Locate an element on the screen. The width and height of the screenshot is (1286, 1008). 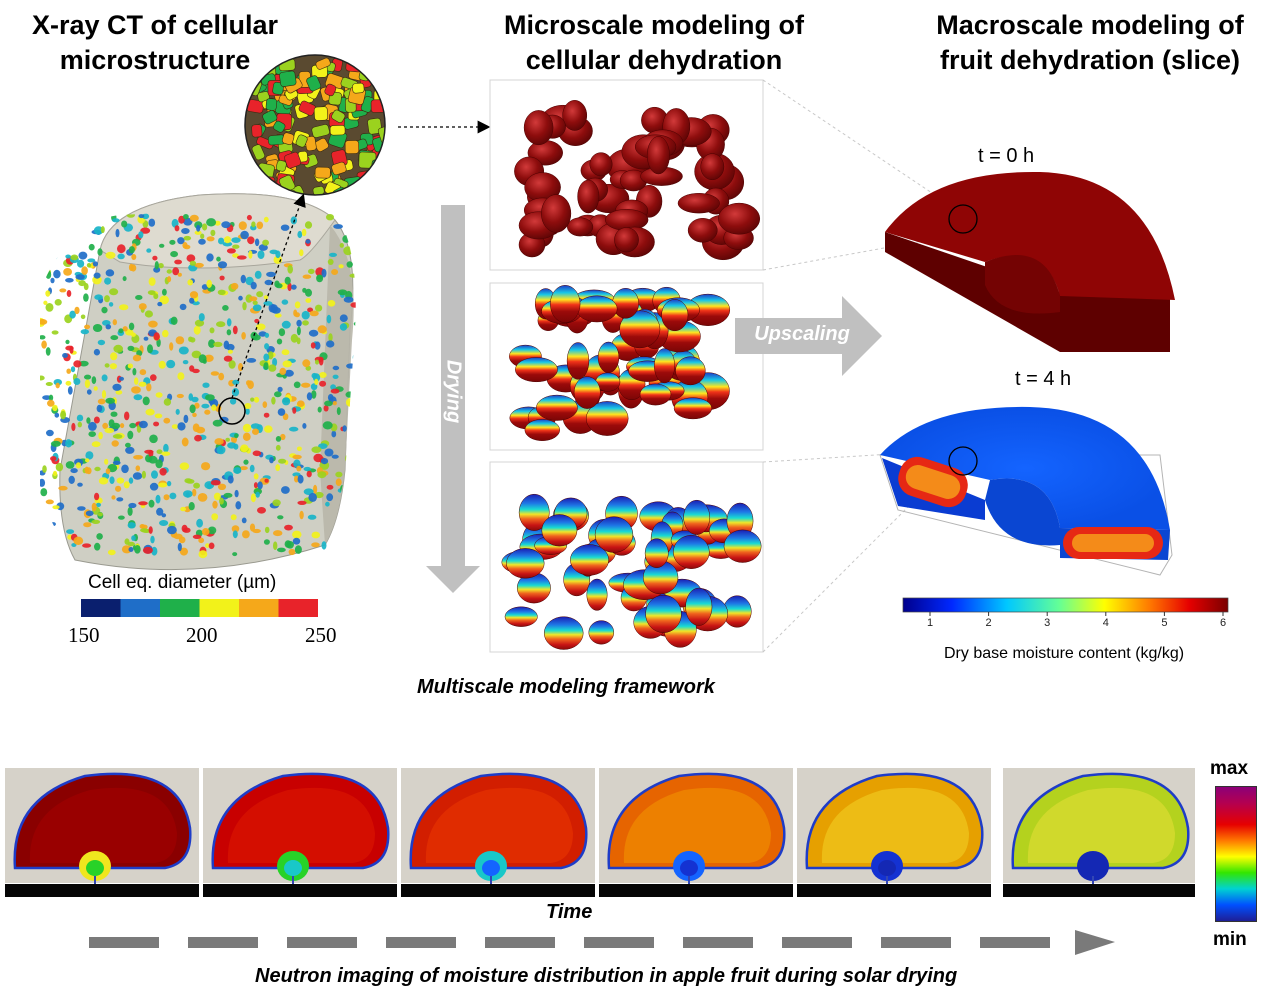
neutron-colorbar is located at coordinates (1236, 854).